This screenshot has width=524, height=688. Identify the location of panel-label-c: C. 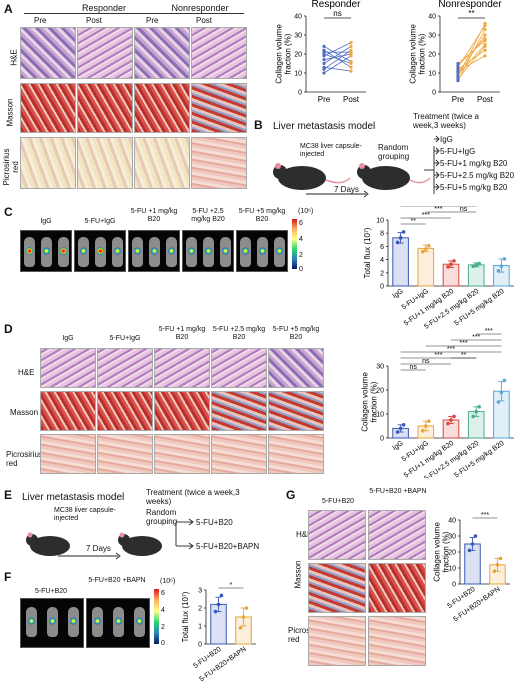
(8, 212).